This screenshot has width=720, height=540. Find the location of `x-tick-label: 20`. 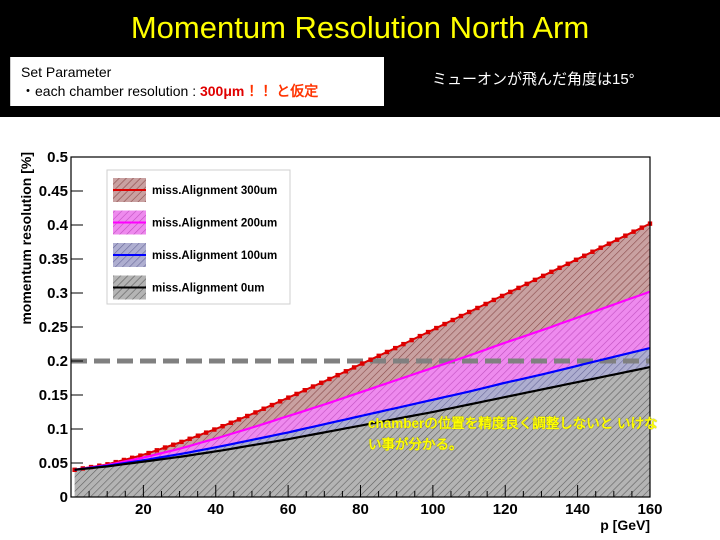

x-tick-label: 20 is located at coordinates (143, 509).